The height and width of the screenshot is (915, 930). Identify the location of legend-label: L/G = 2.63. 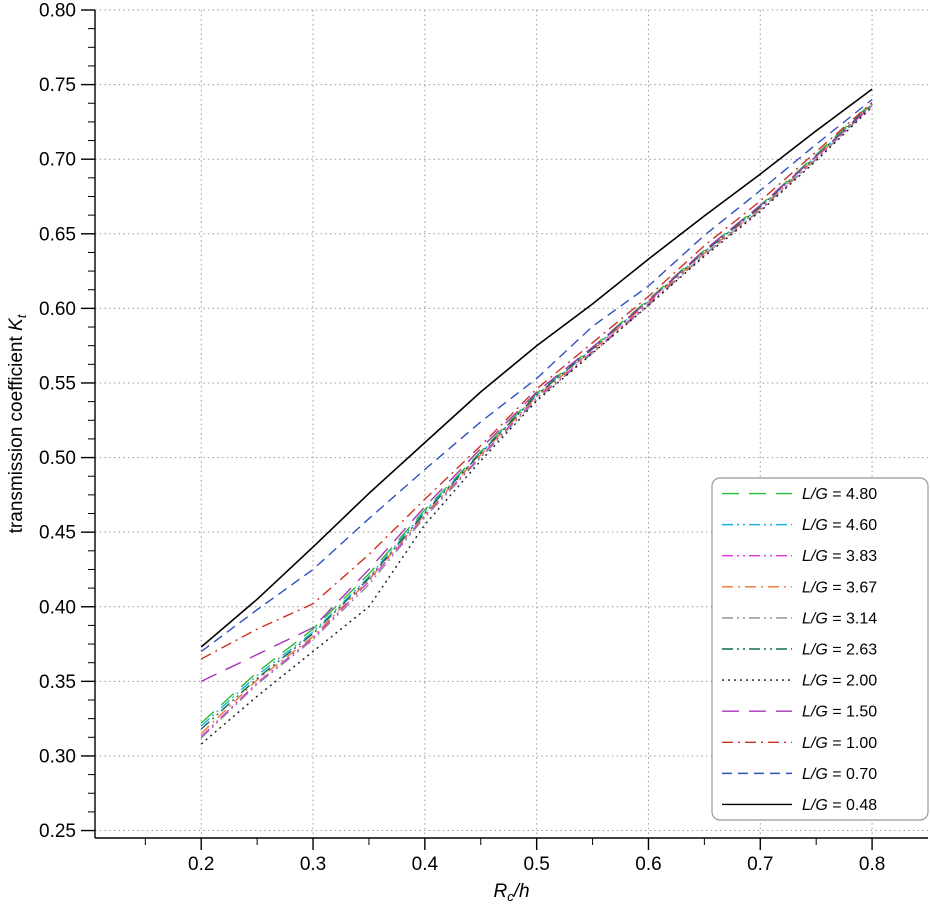
(839, 650).